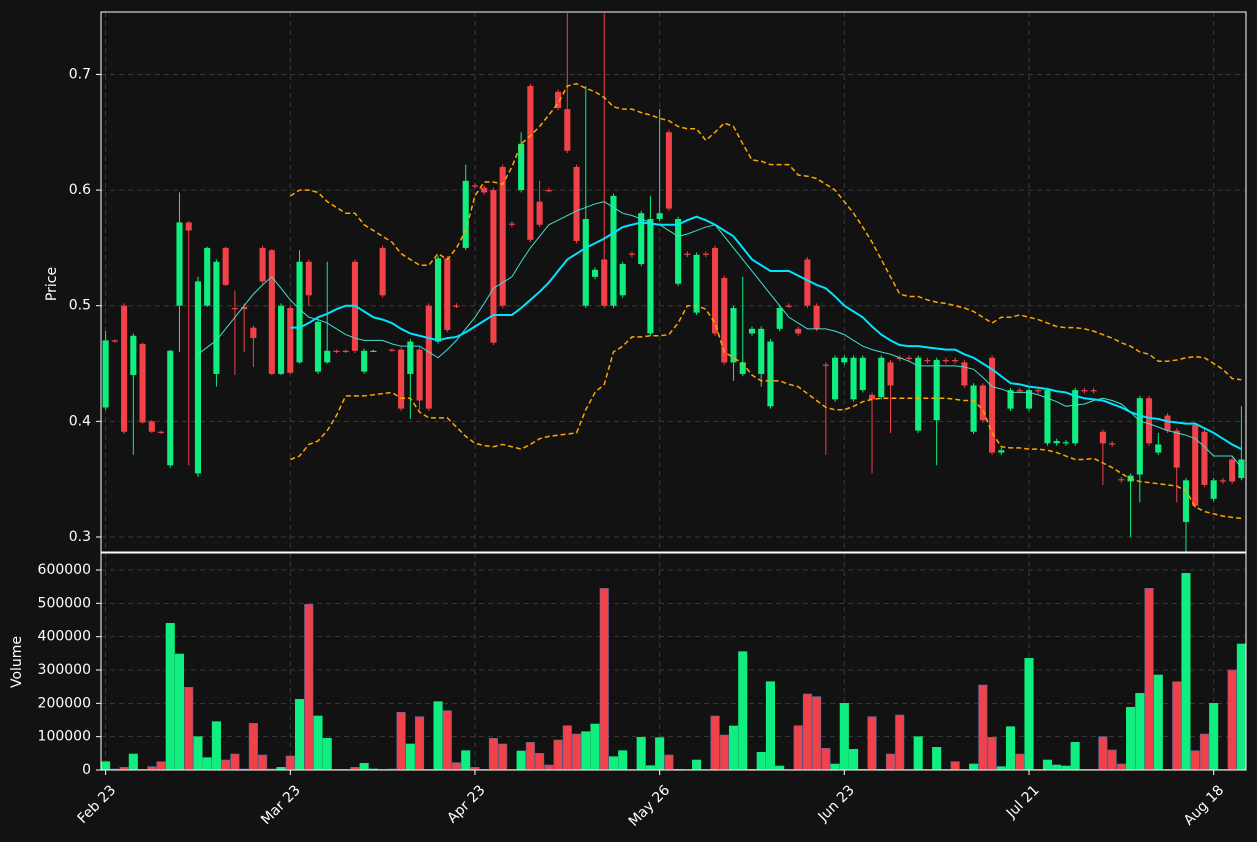 This screenshot has height=842, width=1257. Describe the element at coordinates (80, 537) in the screenshot. I see `y-tick-label: 0.3` at that location.